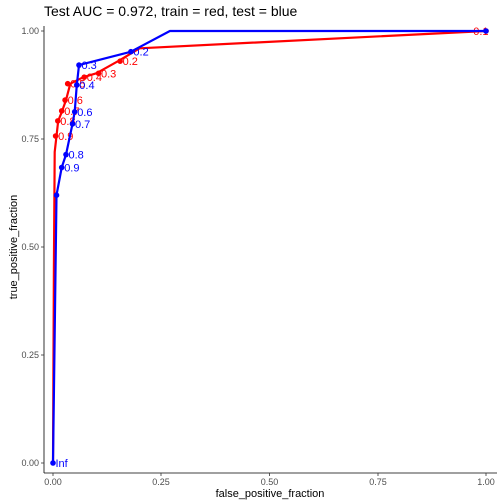 The image size is (504, 504). I want to click on x-tick-label-2: 0.50, so click(270, 482).